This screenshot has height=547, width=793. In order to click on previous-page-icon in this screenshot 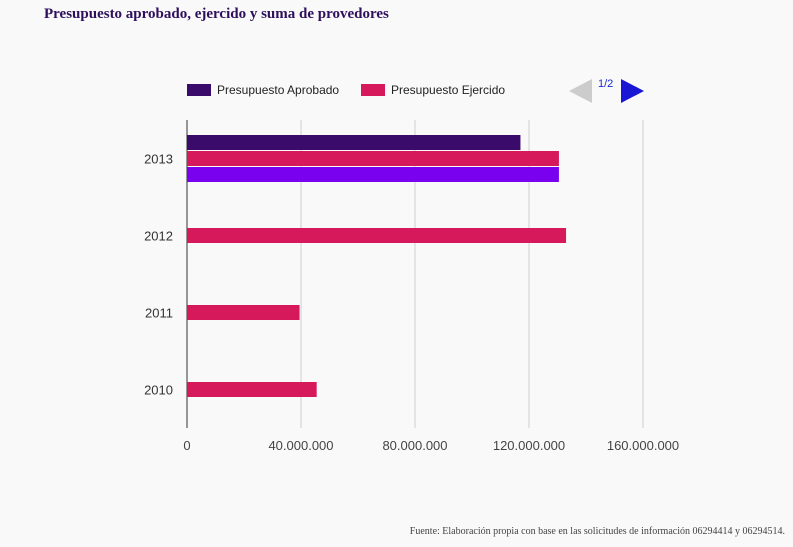, I will do `click(581, 91)`.